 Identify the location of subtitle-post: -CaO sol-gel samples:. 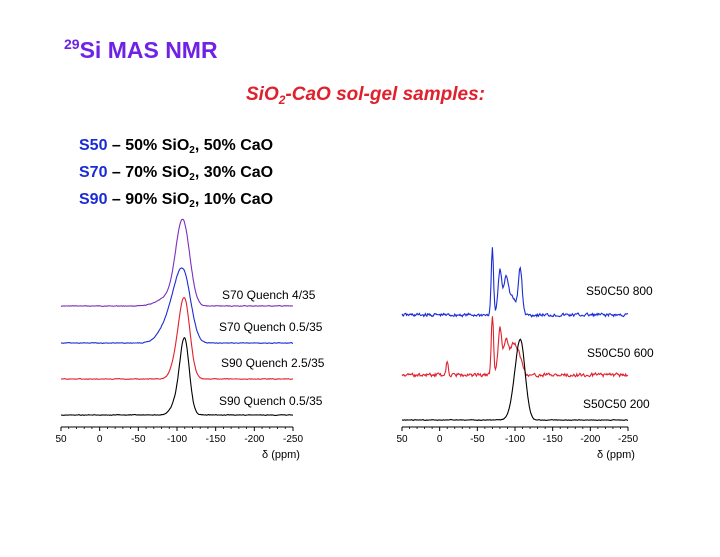
(385, 94).